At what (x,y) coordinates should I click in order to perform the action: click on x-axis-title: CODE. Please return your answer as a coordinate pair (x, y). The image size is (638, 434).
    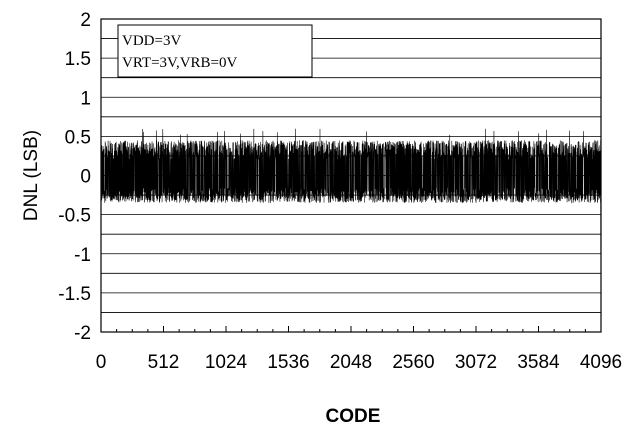
    Looking at the image, I should click on (353, 416).